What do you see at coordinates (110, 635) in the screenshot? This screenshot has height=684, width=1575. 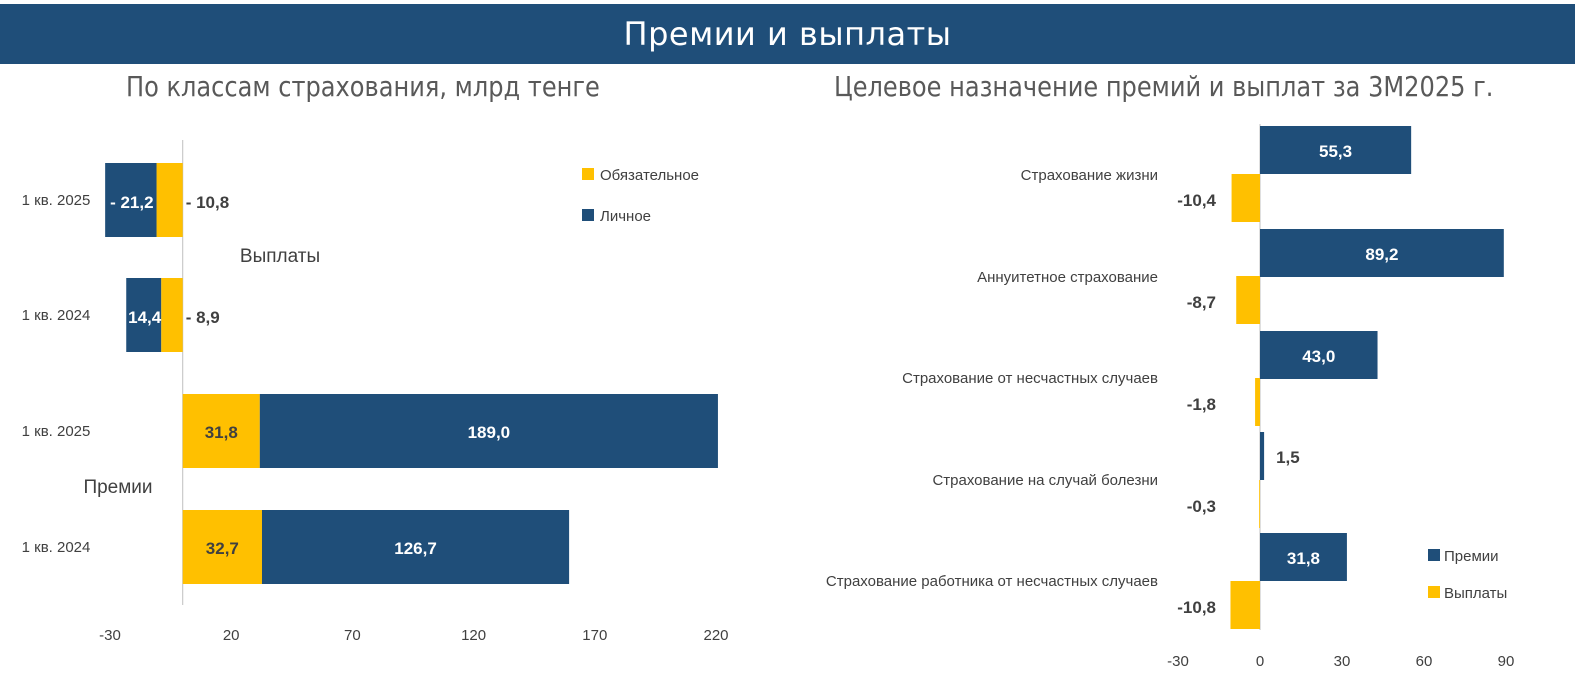 I see `left-x-tick: -30` at bounding box center [110, 635].